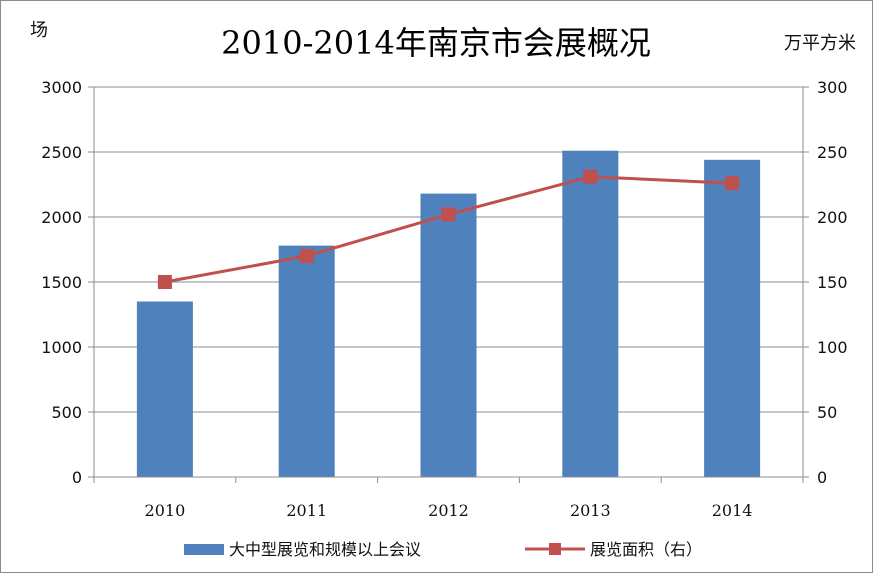 The image size is (873, 573). Describe the element at coordinates (77, 477) in the screenshot. I see `left-tick-label: 0` at that location.